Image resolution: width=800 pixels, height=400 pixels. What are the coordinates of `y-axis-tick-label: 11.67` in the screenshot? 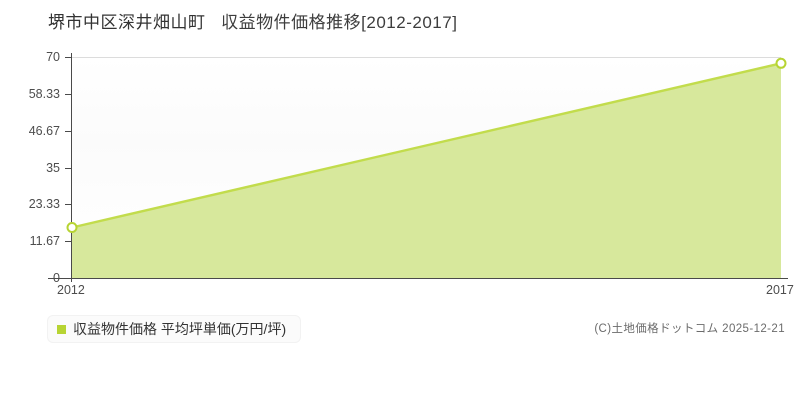 It's located at (44, 241).